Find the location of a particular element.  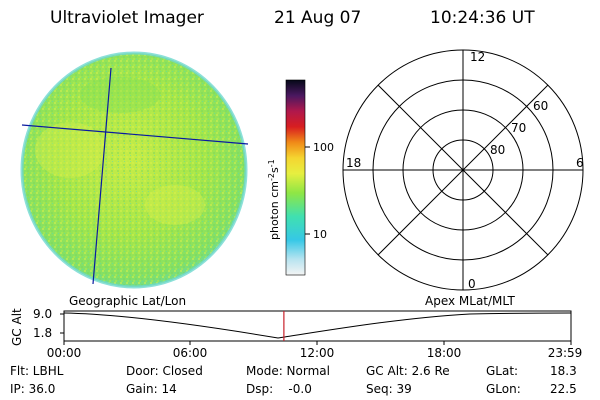

x-tick-1200: 12:00 is located at coordinates (317, 353).